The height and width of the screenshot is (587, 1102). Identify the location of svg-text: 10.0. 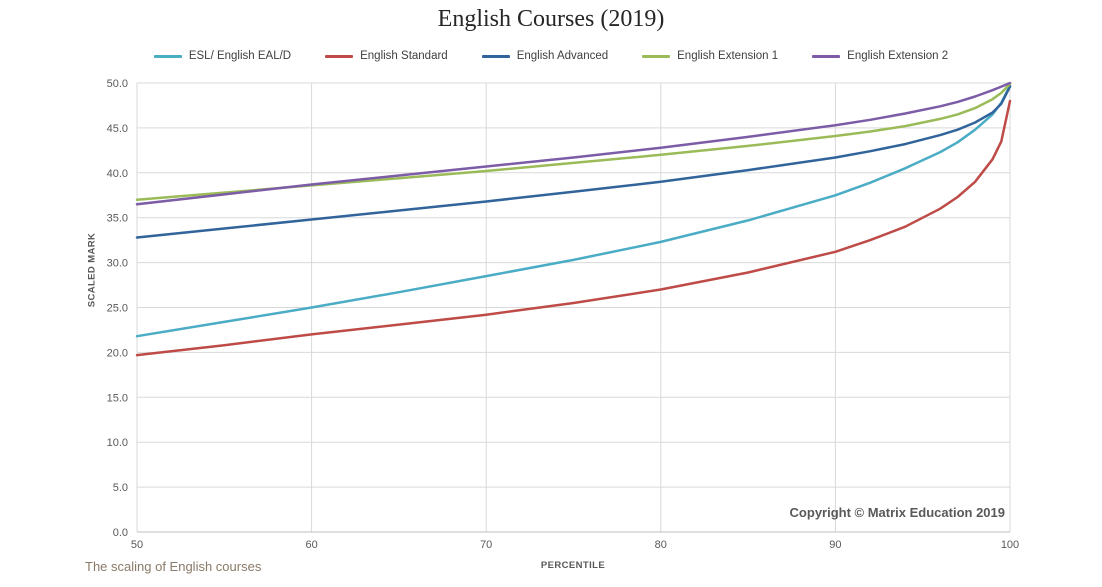
(117, 443).